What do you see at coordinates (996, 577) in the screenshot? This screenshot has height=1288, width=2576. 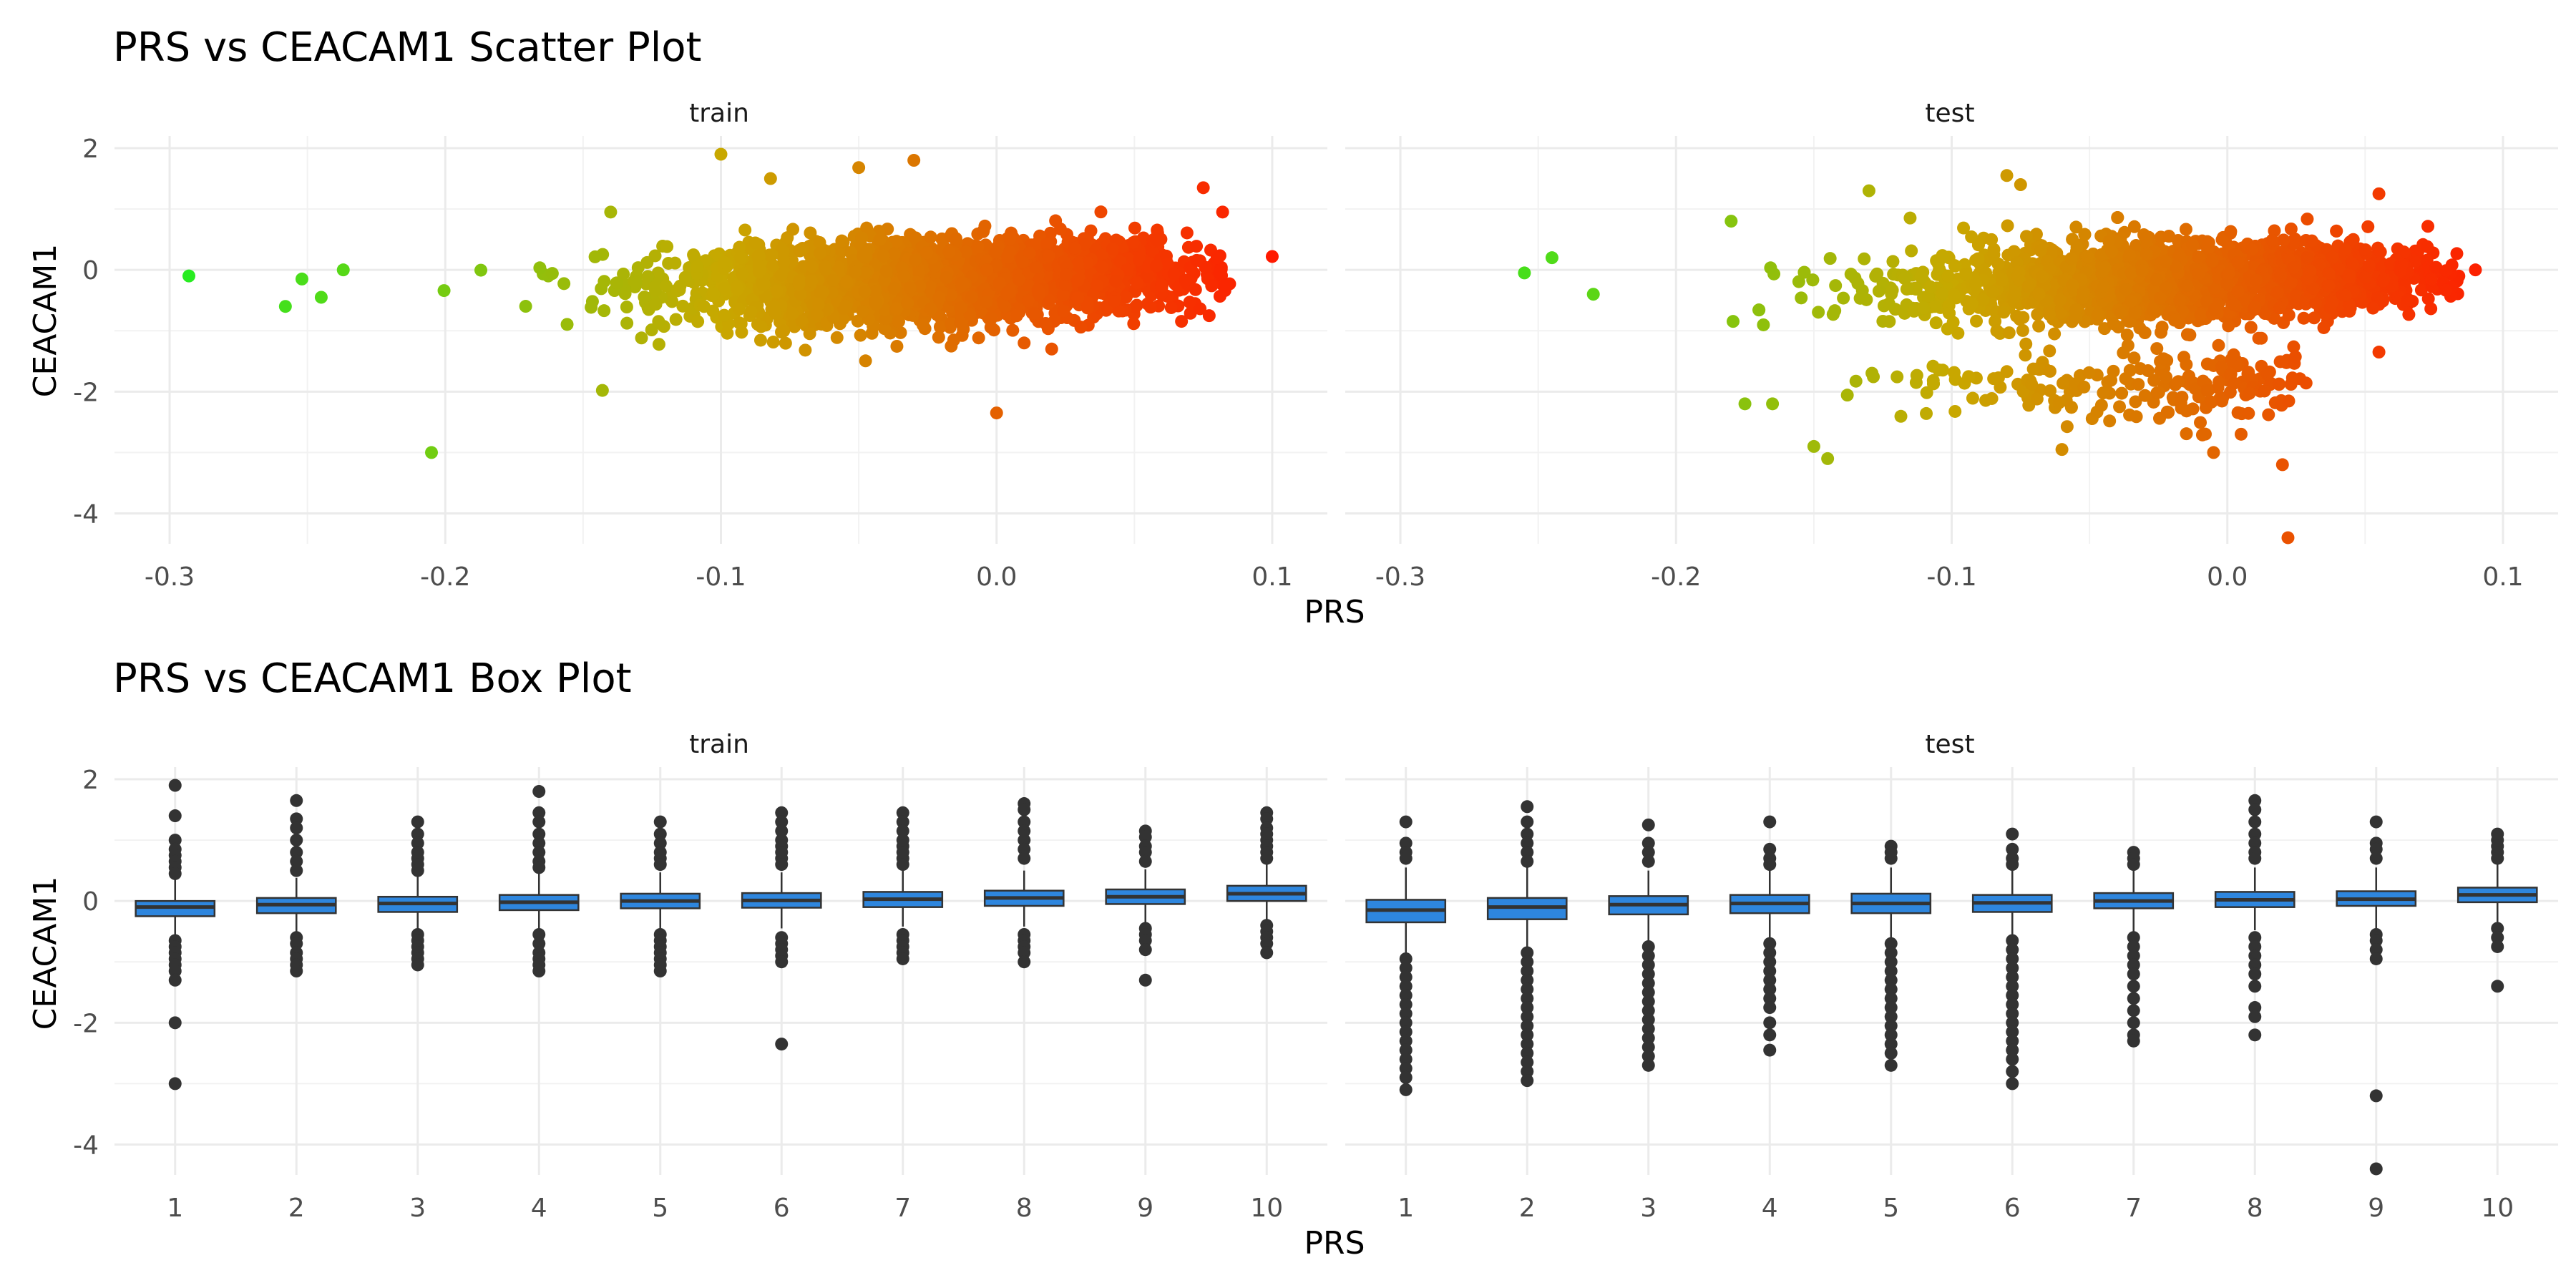 I see `x-tick-label: 0.0` at bounding box center [996, 577].